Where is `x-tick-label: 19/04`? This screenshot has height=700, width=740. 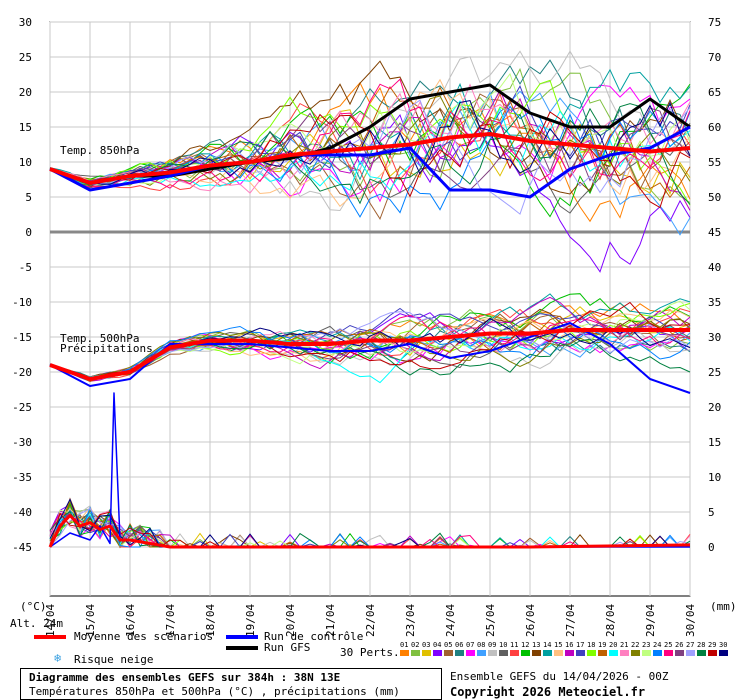 x-tick-label: 19/04 is located at coordinates (250, 620).